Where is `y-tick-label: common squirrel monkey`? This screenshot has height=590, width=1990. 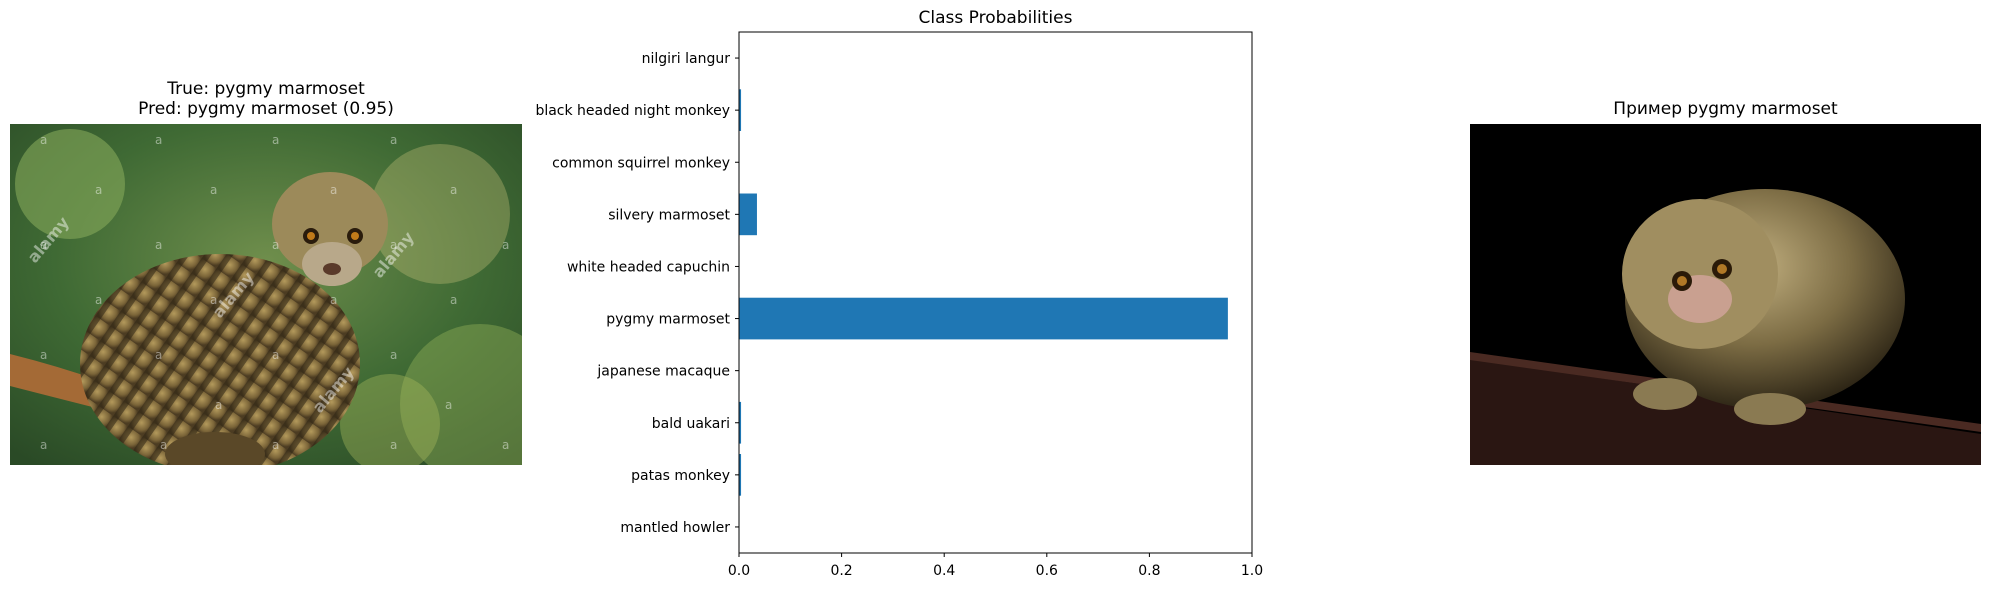
y-tick-label: common squirrel monkey is located at coordinates (641, 163).